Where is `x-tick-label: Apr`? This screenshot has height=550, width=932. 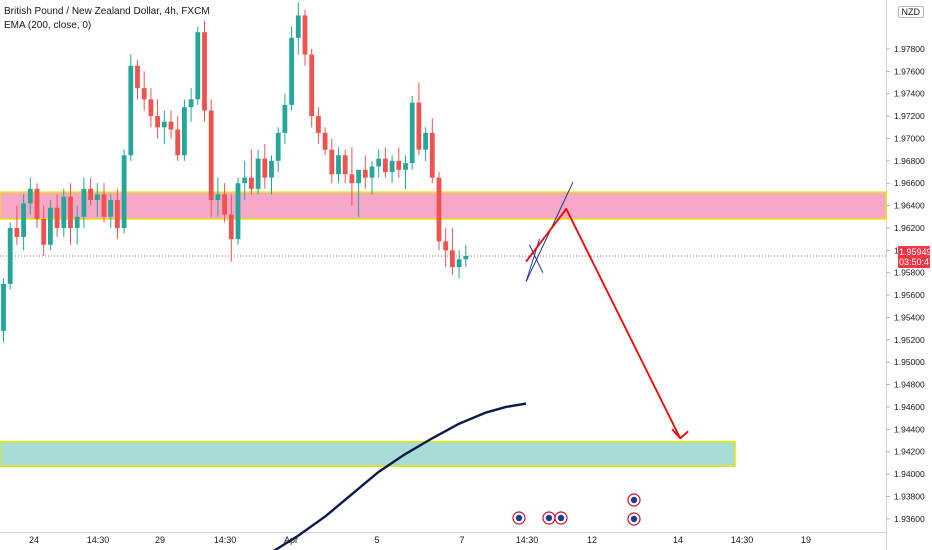
x-tick-label: Apr is located at coordinates (291, 540).